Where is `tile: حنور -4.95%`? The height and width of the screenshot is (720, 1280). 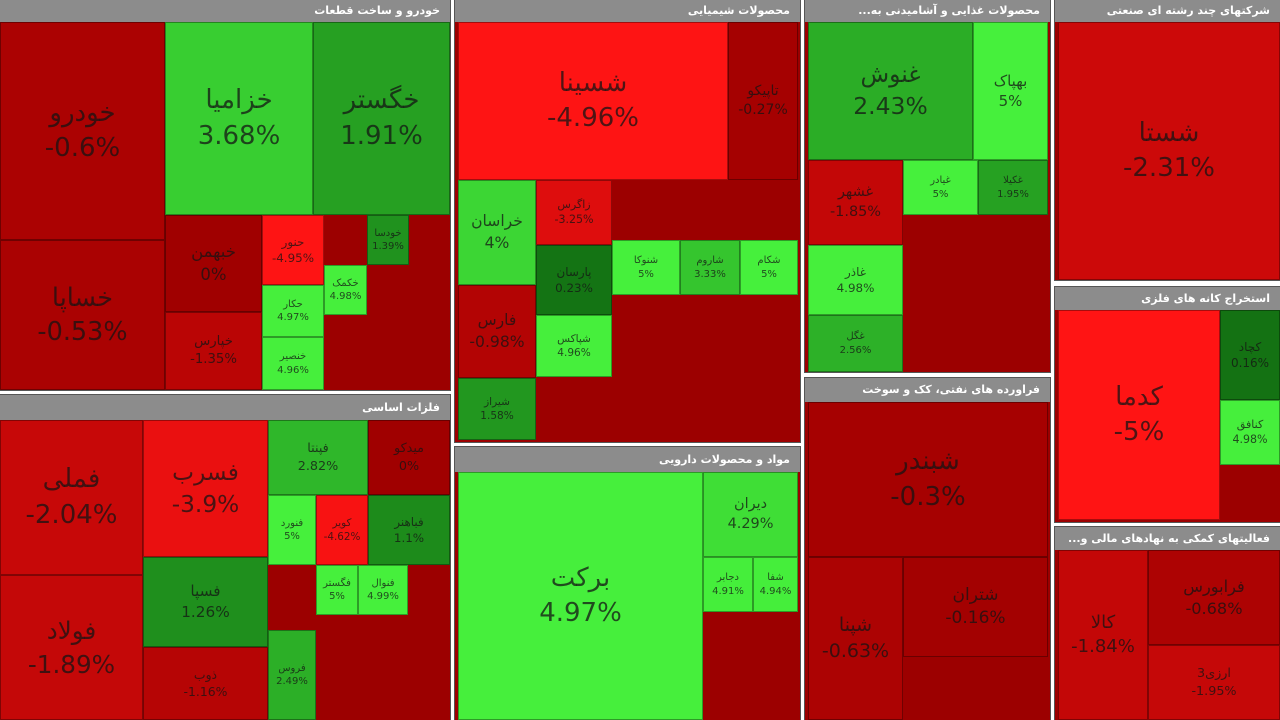
tile: حنور -4.95% is located at coordinates (293, 250).